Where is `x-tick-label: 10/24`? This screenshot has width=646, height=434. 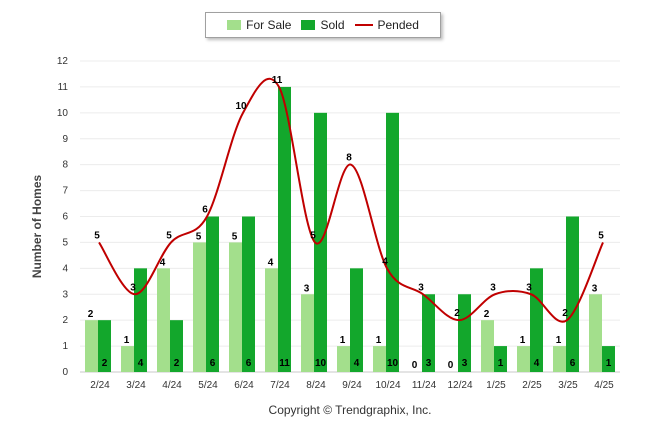
x-tick-label: 10/24 is located at coordinates (387, 385).